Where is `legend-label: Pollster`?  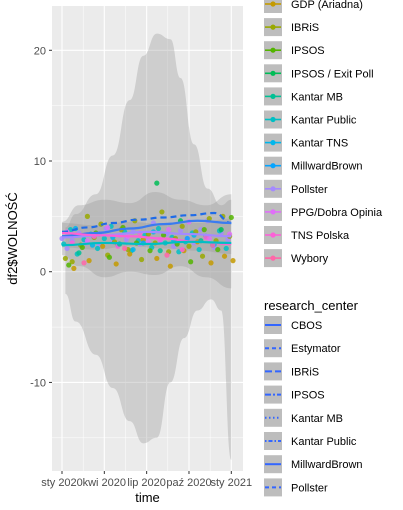
legend-label: Pollster is located at coordinates (309, 488).